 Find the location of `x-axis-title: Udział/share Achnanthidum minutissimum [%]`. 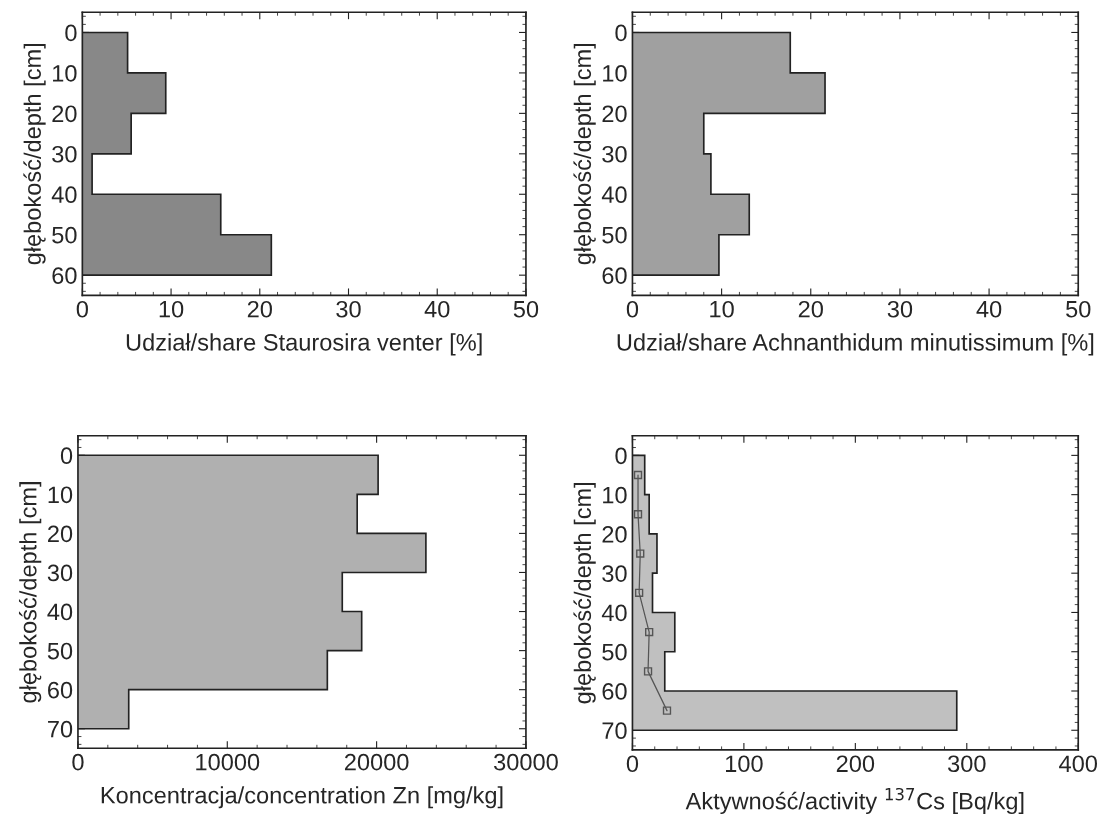

x-axis-title: Udział/share Achnanthidum minutissimum [%] is located at coordinates (855, 344).